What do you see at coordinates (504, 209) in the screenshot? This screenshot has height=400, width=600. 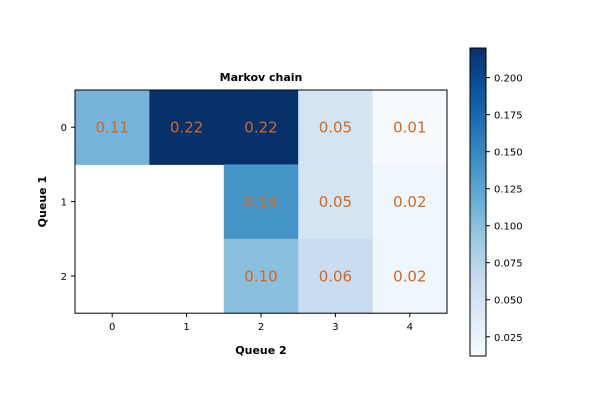 I see `colorbar-ticks: 0.025 0.050 0.075 0.100 0.125 0.150 0.175 0.200` at bounding box center [504, 209].